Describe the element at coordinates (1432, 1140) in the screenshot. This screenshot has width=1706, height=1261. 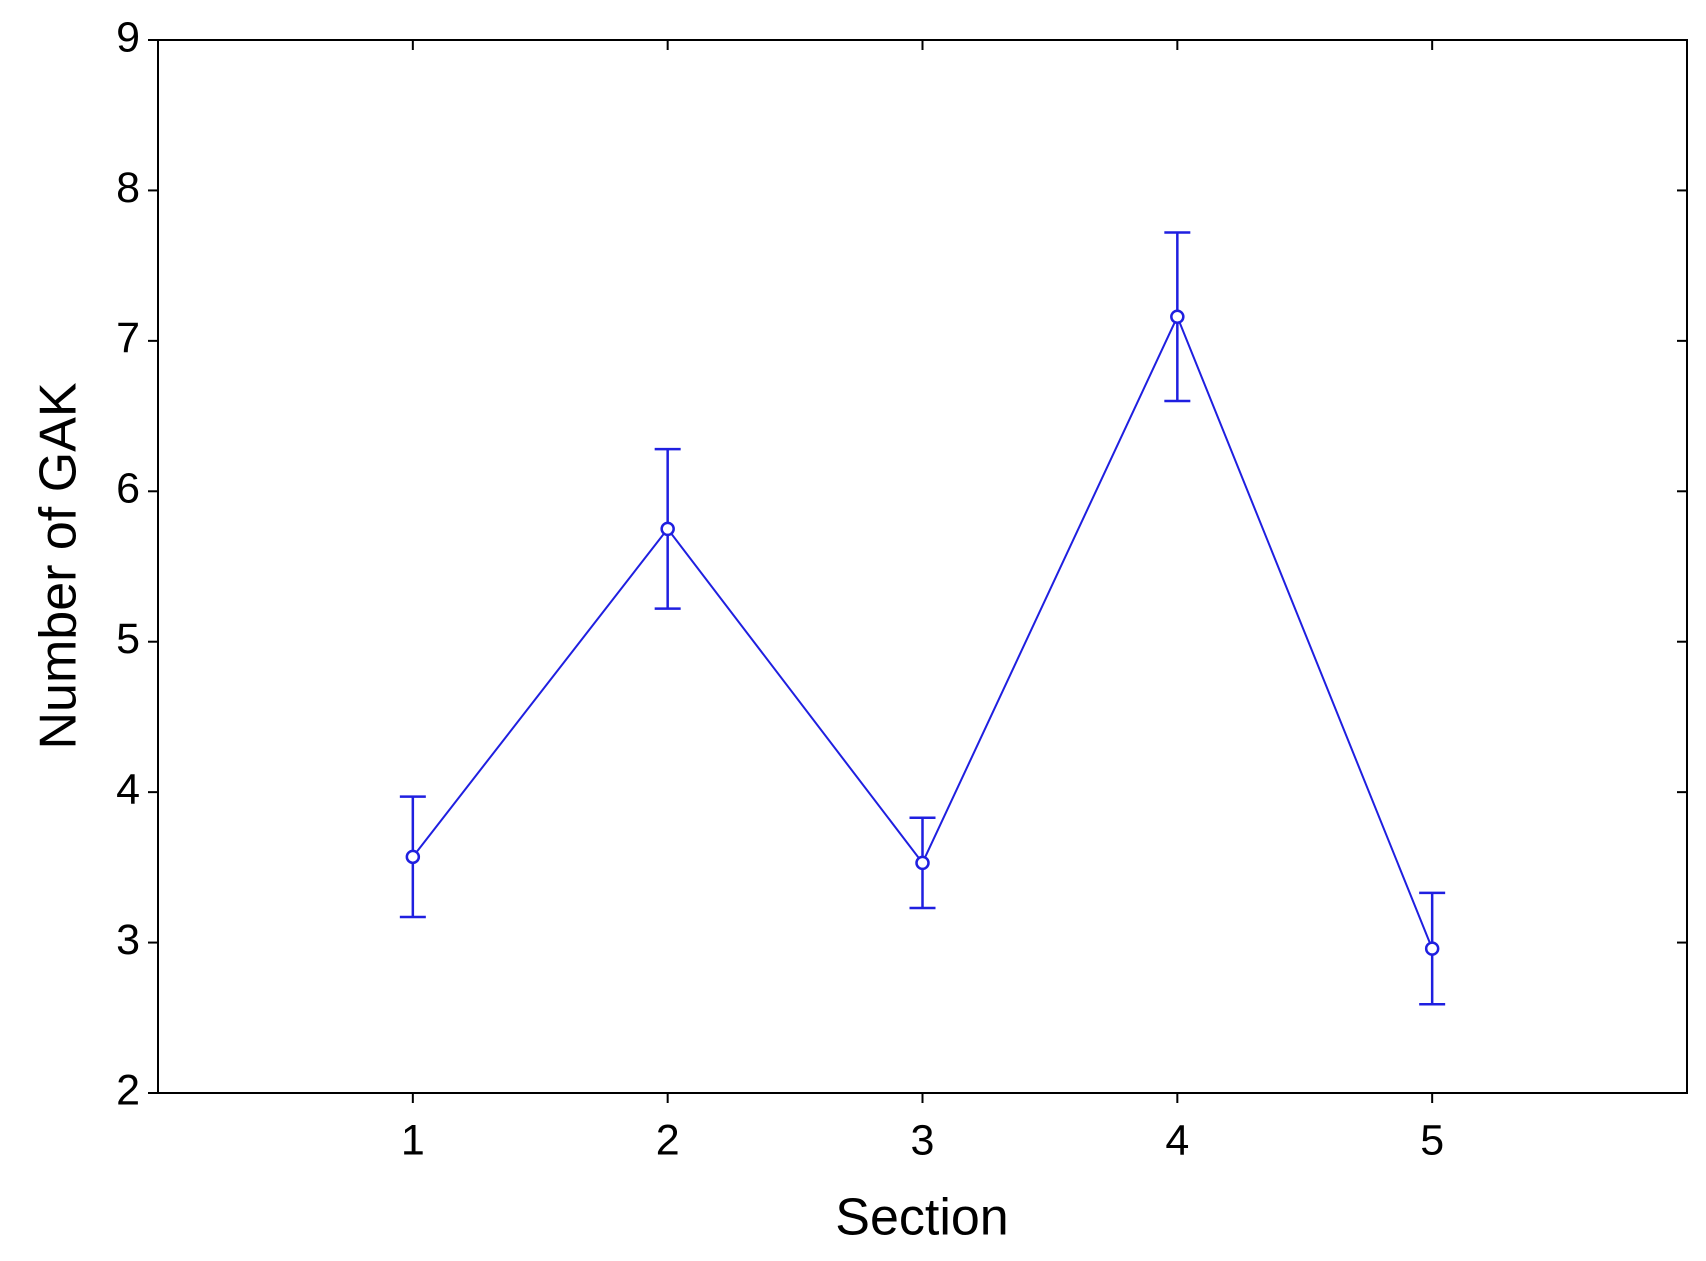
I see `x-tick-label: 5` at that location.